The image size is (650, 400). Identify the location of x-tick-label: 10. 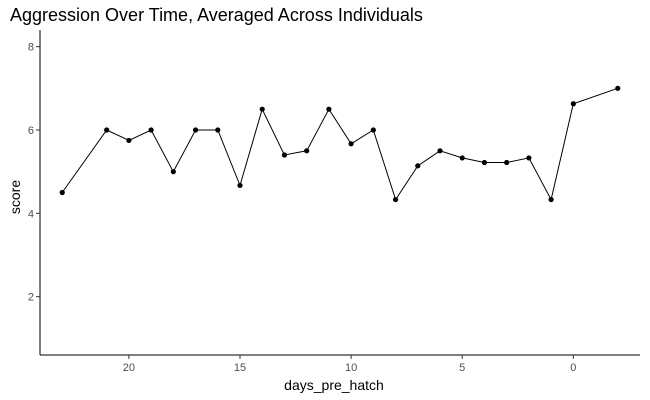
(351, 368).